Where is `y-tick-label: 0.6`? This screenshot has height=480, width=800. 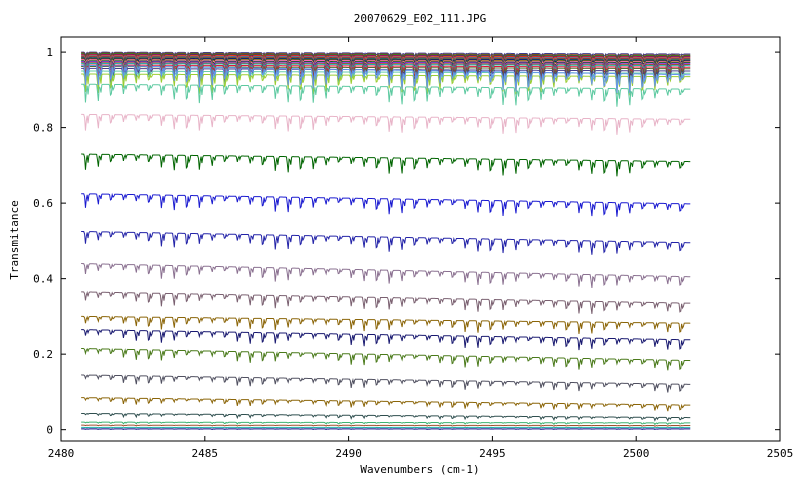 y-tick-label: 0.6 is located at coordinates (43, 203).